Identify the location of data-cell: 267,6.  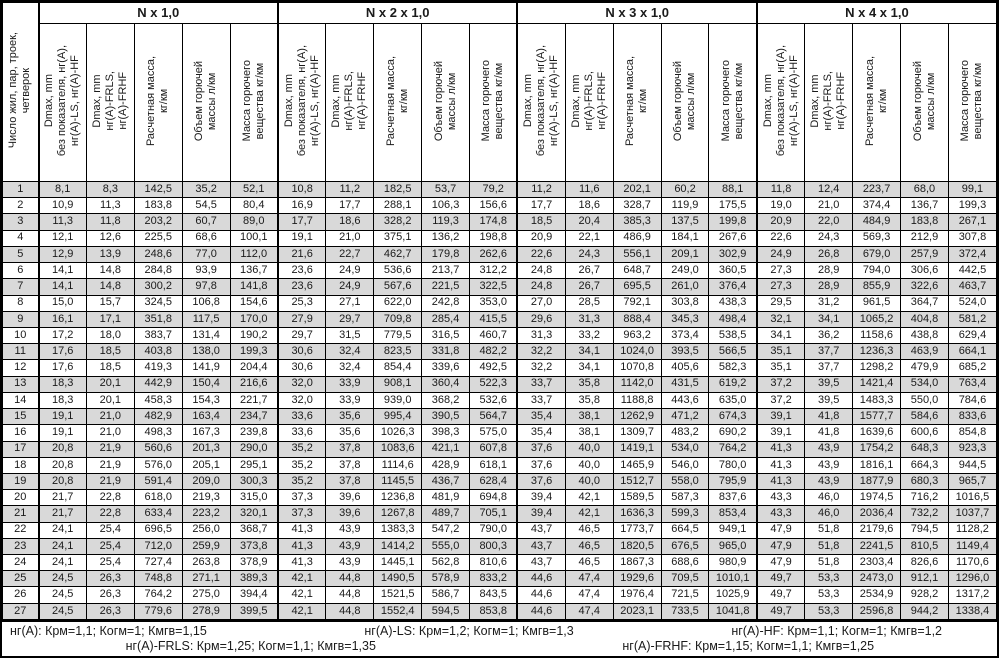
(733, 238).